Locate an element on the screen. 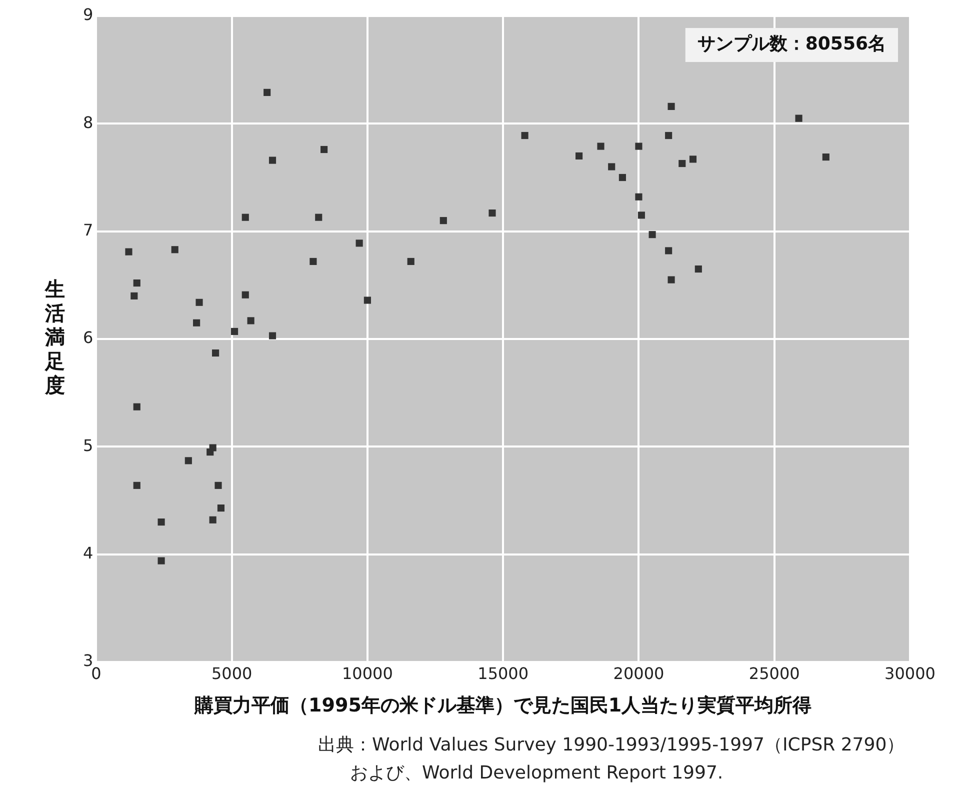 The image size is (970, 796). y-tick-label: 3 is located at coordinates (88, 660).